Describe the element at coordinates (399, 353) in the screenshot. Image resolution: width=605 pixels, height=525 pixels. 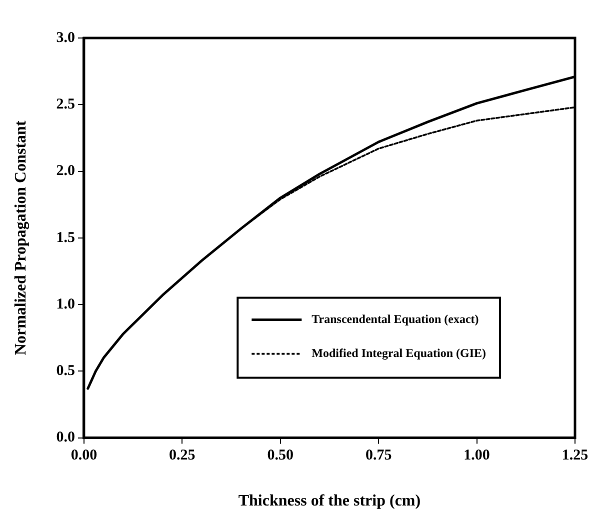
I see `legend-label: Modified Integral Equation (GIE)` at that location.